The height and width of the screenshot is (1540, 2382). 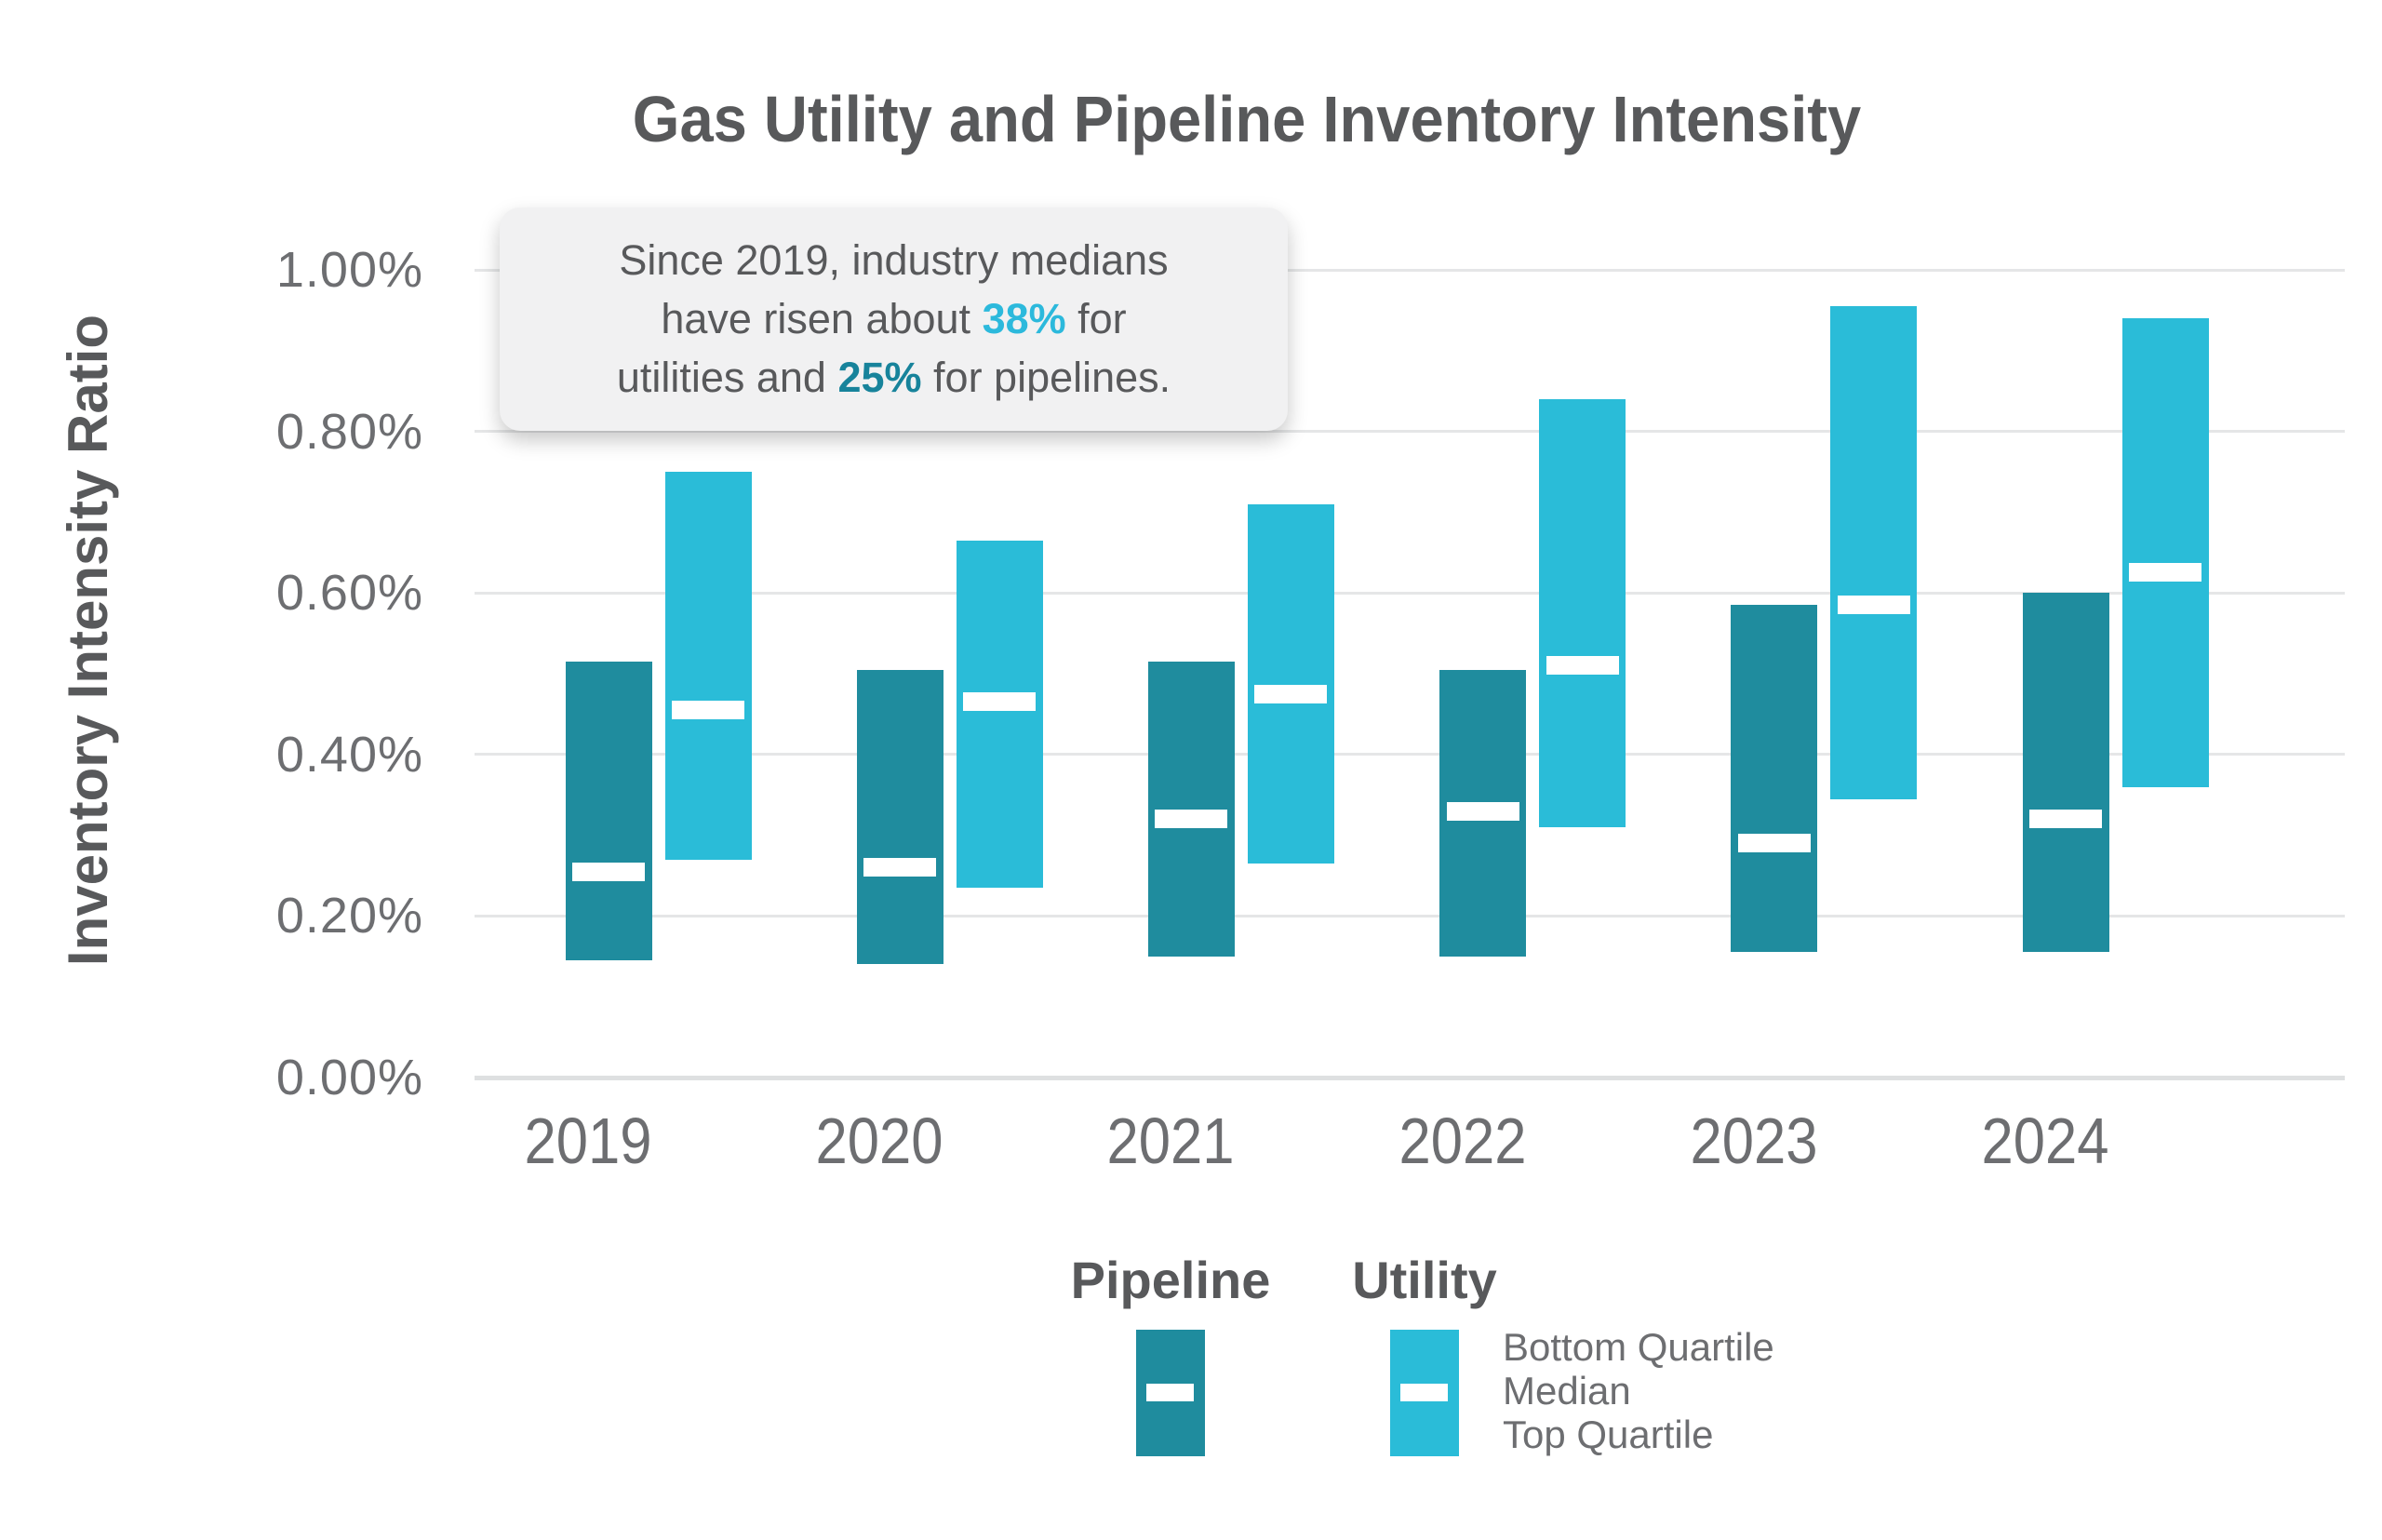 What do you see at coordinates (999, 714) in the screenshot?
I see `utility-bar-2020` at bounding box center [999, 714].